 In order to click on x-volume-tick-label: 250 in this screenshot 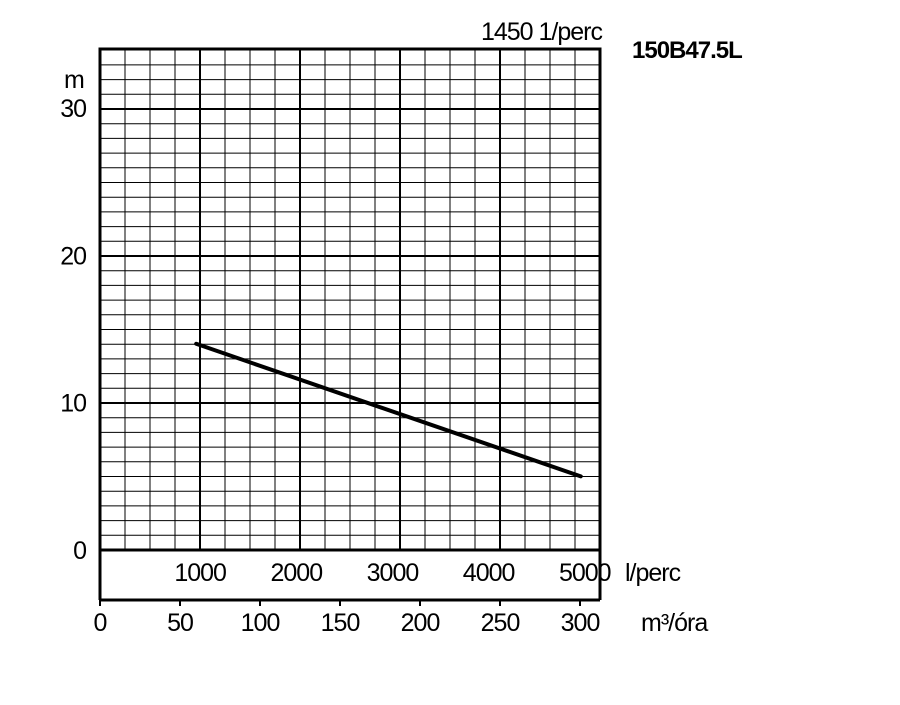, I will do `click(500, 623)`.